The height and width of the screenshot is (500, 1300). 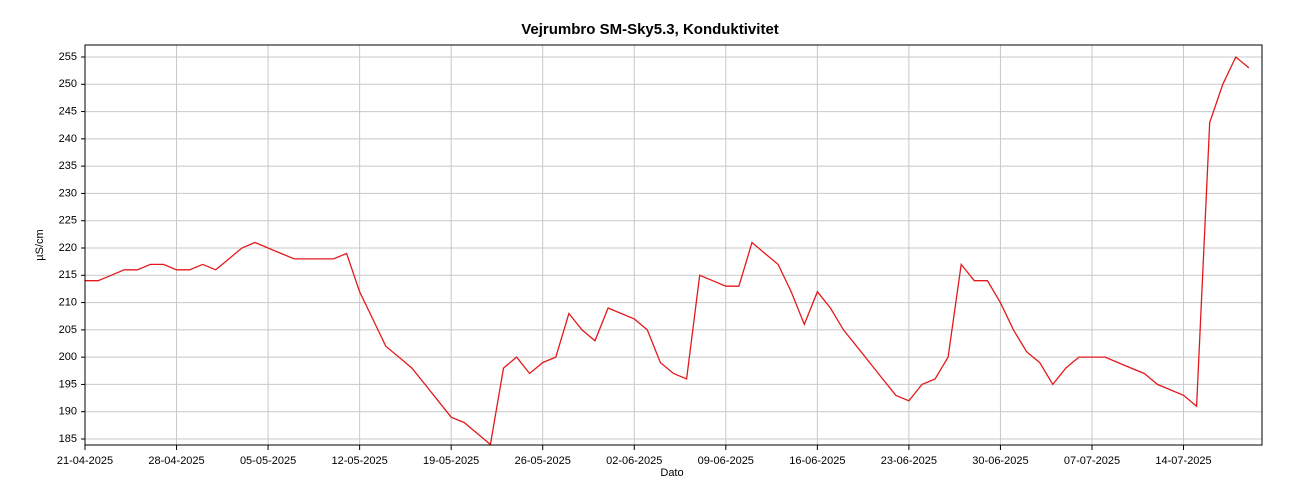 What do you see at coordinates (726, 461) in the screenshot?
I see `x-tick-label: 09-06-2025` at bounding box center [726, 461].